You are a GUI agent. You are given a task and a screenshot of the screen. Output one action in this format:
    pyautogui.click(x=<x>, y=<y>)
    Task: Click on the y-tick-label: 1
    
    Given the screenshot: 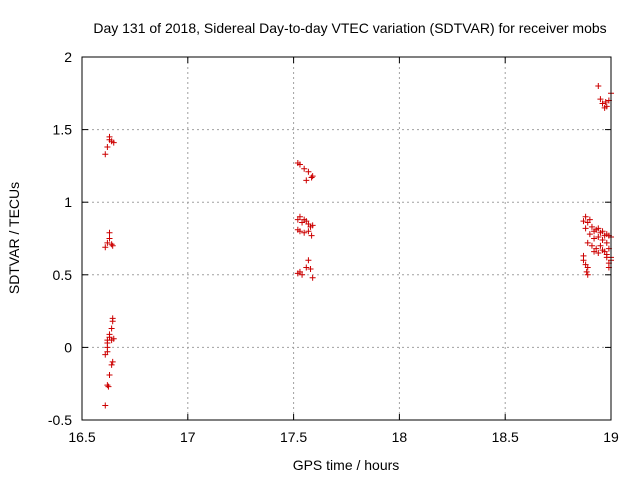 What is the action you would take?
    pyautogui.click(x=68, y=202)
    